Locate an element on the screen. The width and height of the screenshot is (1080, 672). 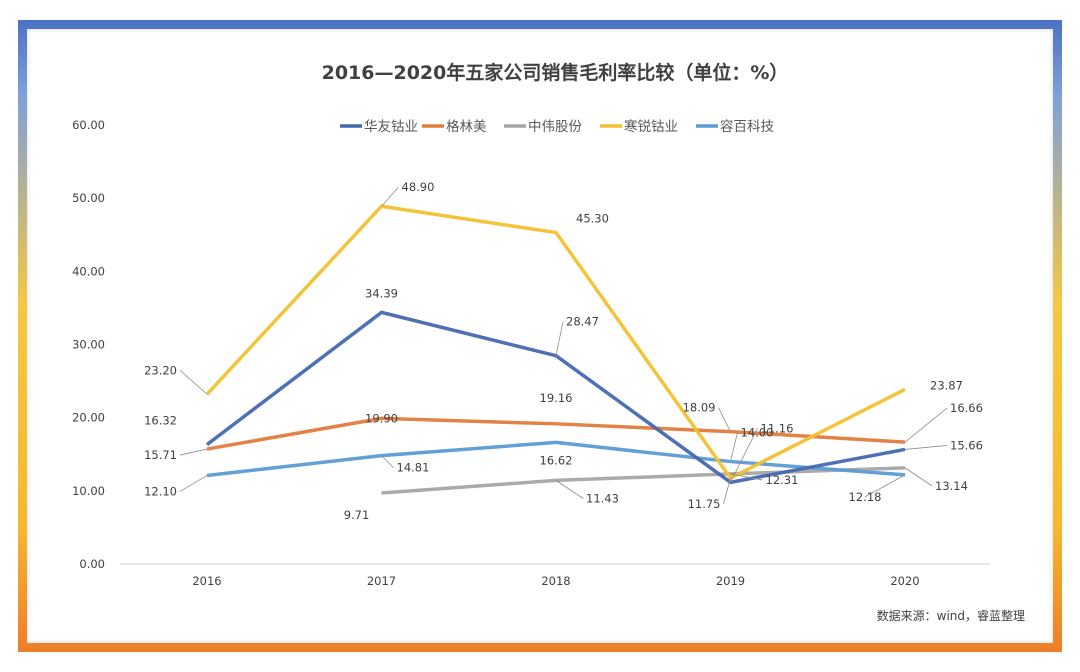
data-label: 48.90 is located at coordinates (418, 187).